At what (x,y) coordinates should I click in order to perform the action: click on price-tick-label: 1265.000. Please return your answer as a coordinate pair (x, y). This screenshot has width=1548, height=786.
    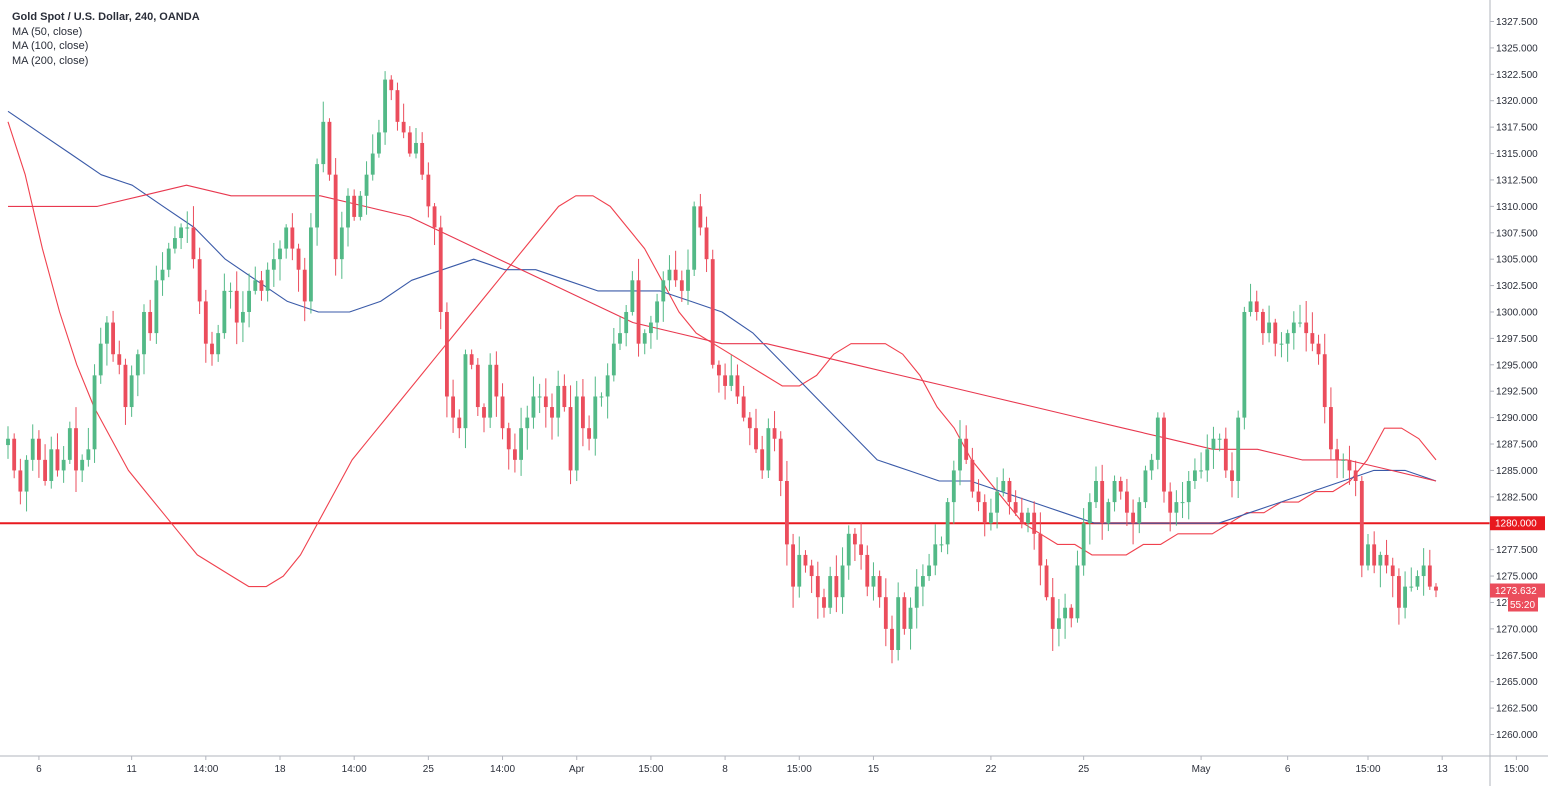
    Looking at the image, I should click on (1517, 682).